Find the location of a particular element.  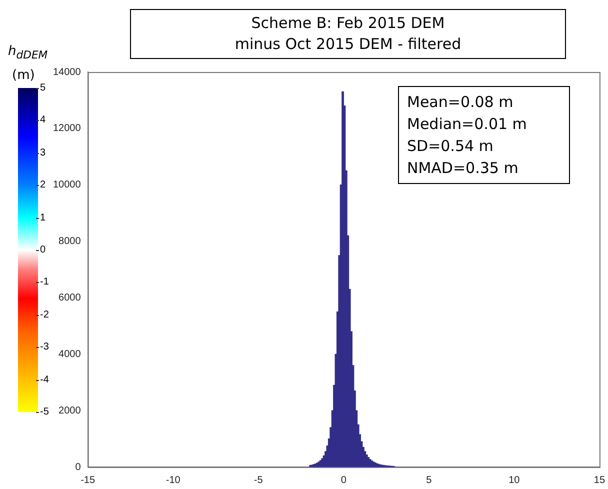

y-tick-label: 8000 is located at coordinates (70, 242).